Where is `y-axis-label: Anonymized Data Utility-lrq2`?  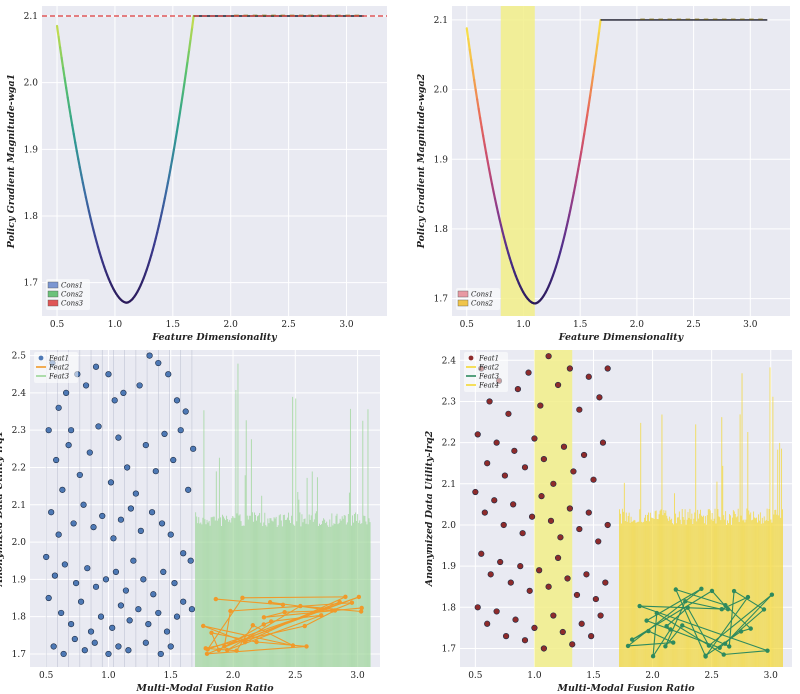
y-axis-label: Anonymized Data Utility-lrq2 is located at coordinates (429, 508).